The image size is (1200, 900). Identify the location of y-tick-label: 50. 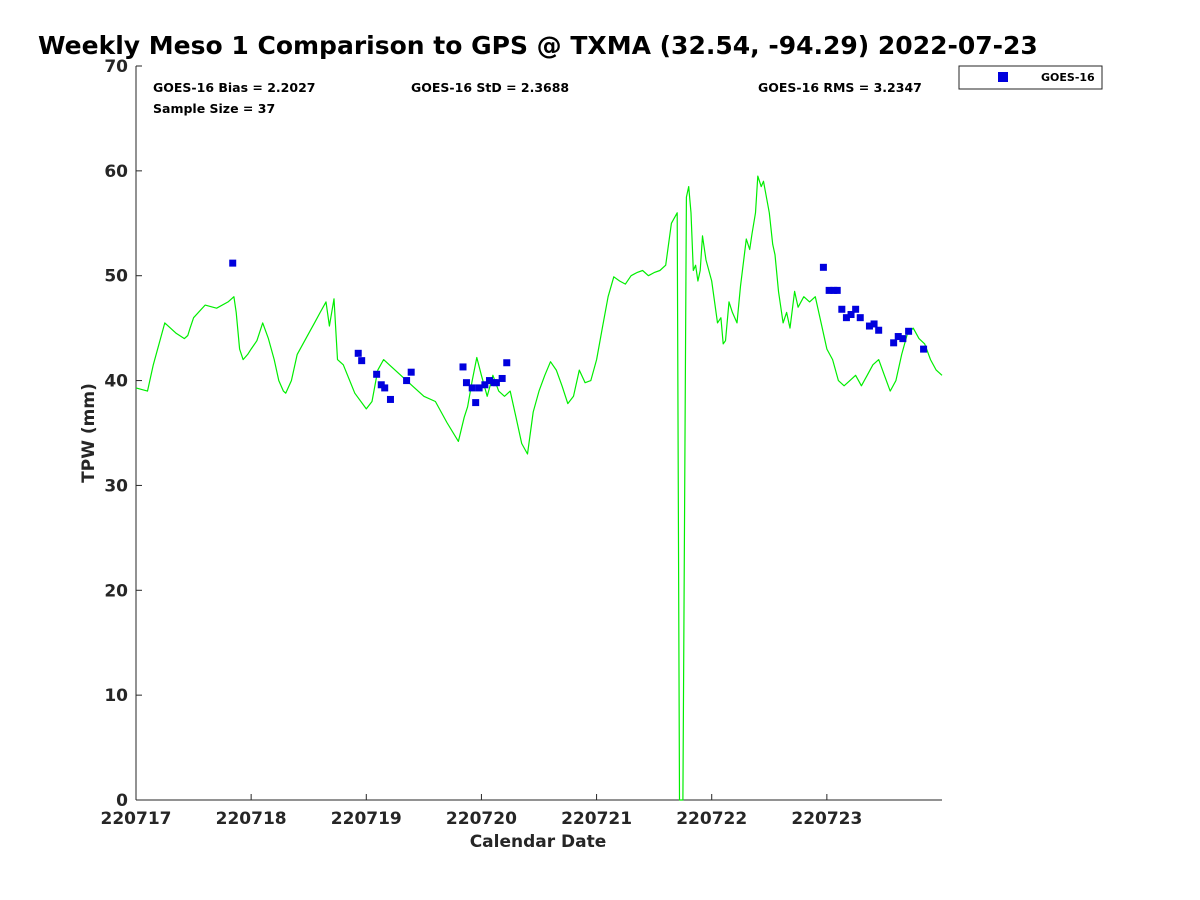
(116, 277).